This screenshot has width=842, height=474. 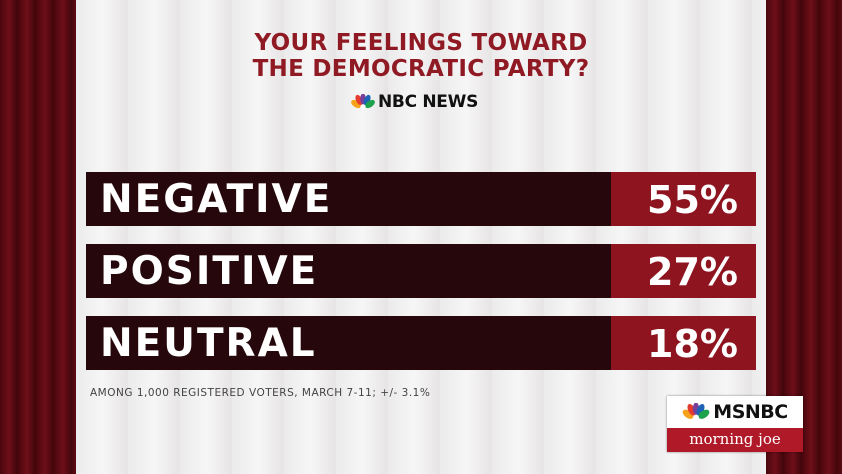 I want to click on network-name: MSNBC, so click(x=750, y=412).